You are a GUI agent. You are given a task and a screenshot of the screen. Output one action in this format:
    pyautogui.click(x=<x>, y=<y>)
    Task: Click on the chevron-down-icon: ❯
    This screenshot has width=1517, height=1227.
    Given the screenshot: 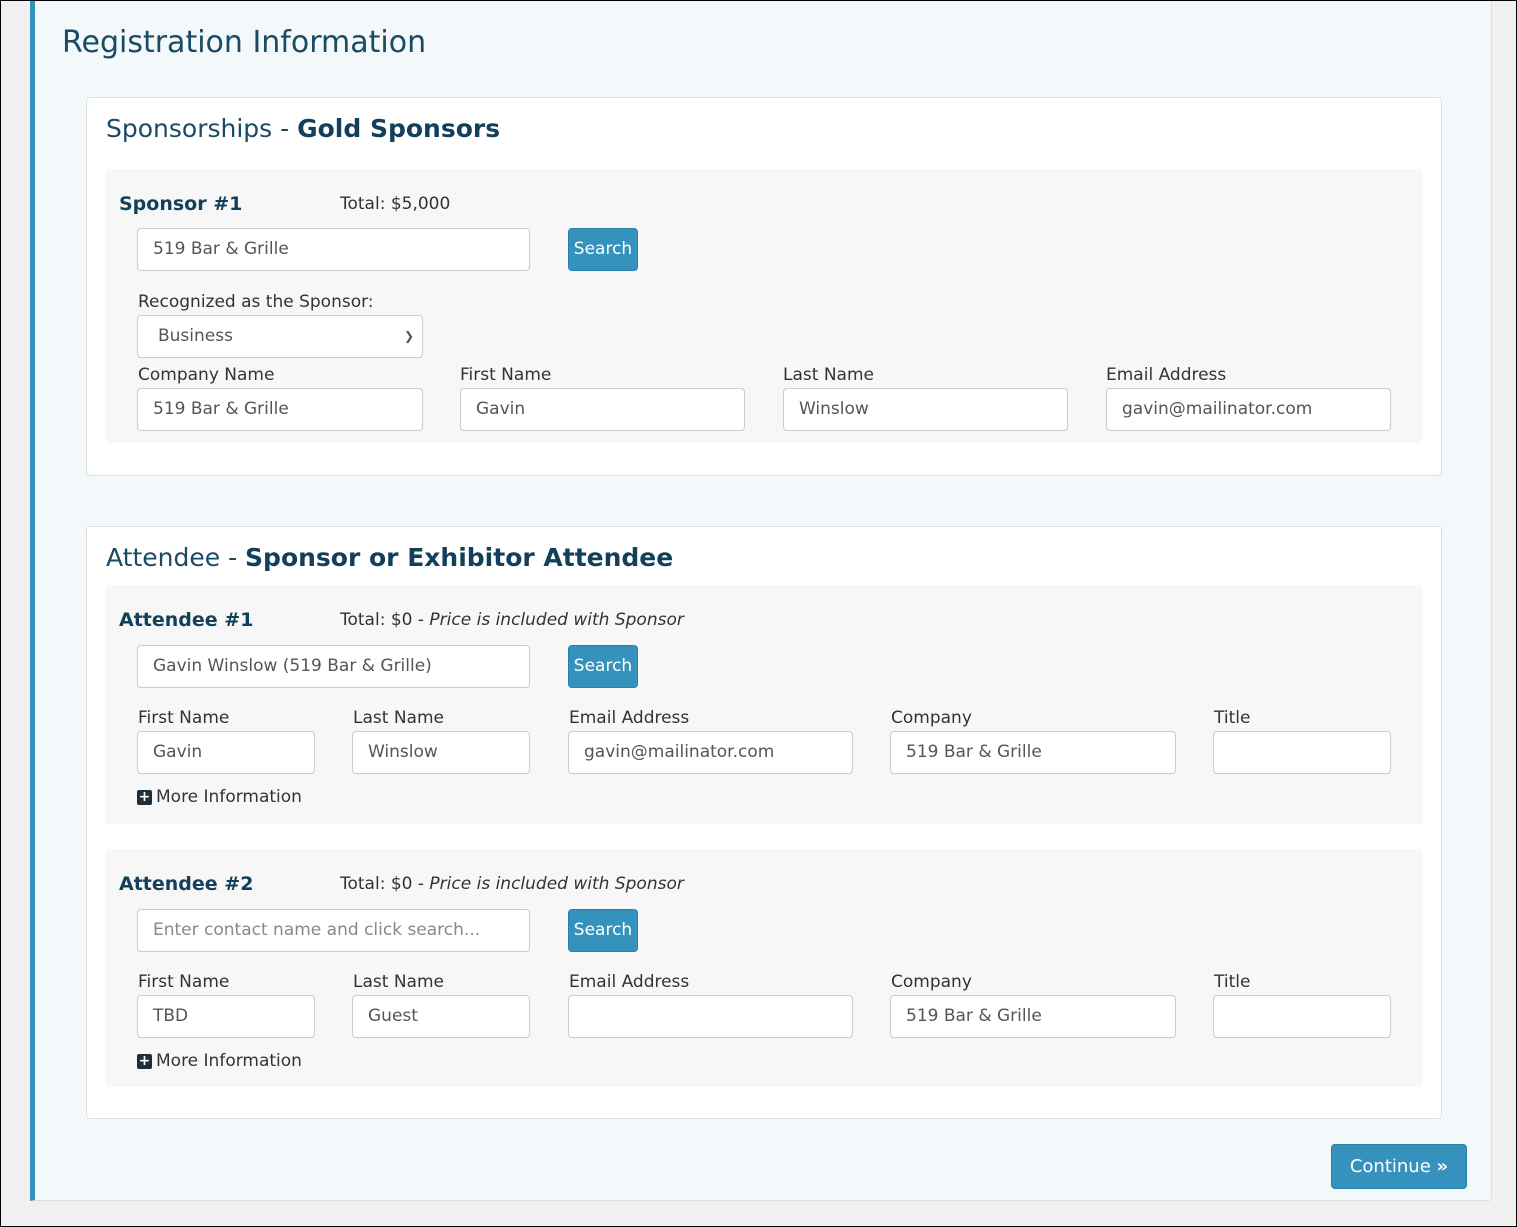 What is the action you would take?
    pyautogui.click(x=408, y=336)
    